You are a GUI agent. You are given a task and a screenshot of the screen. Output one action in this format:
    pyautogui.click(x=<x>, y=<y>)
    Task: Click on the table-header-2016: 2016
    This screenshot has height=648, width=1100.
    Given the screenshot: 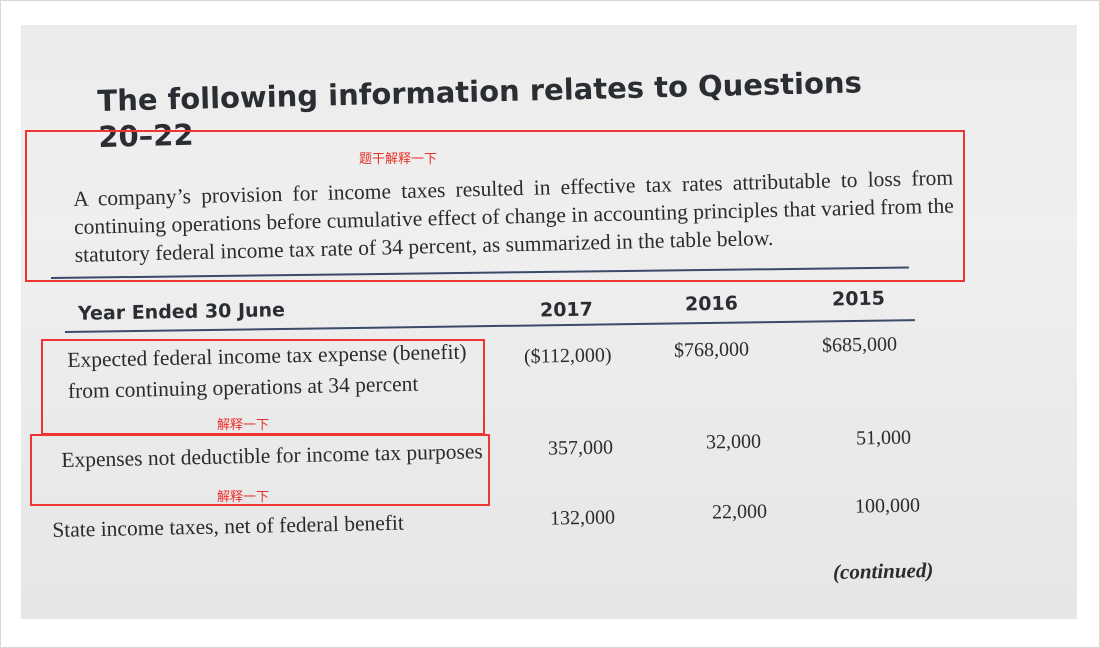 What is the action you would take?
    pyautogui.click(x=711, y=304)
    